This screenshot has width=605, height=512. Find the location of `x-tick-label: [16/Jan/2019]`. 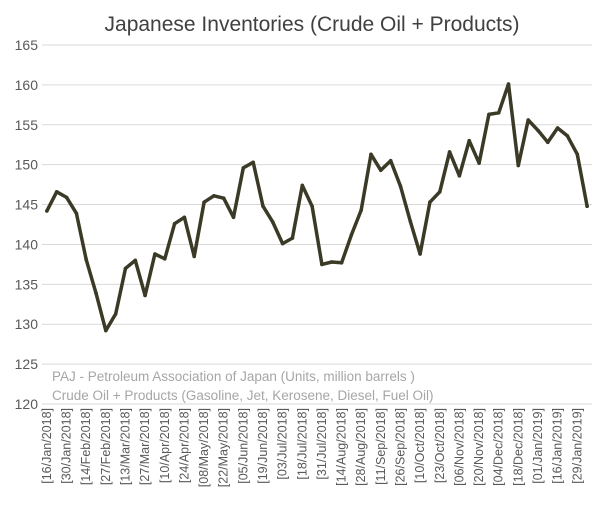

x-tick-label: [16/Jan/2019] is located at coordinates (558, 446).